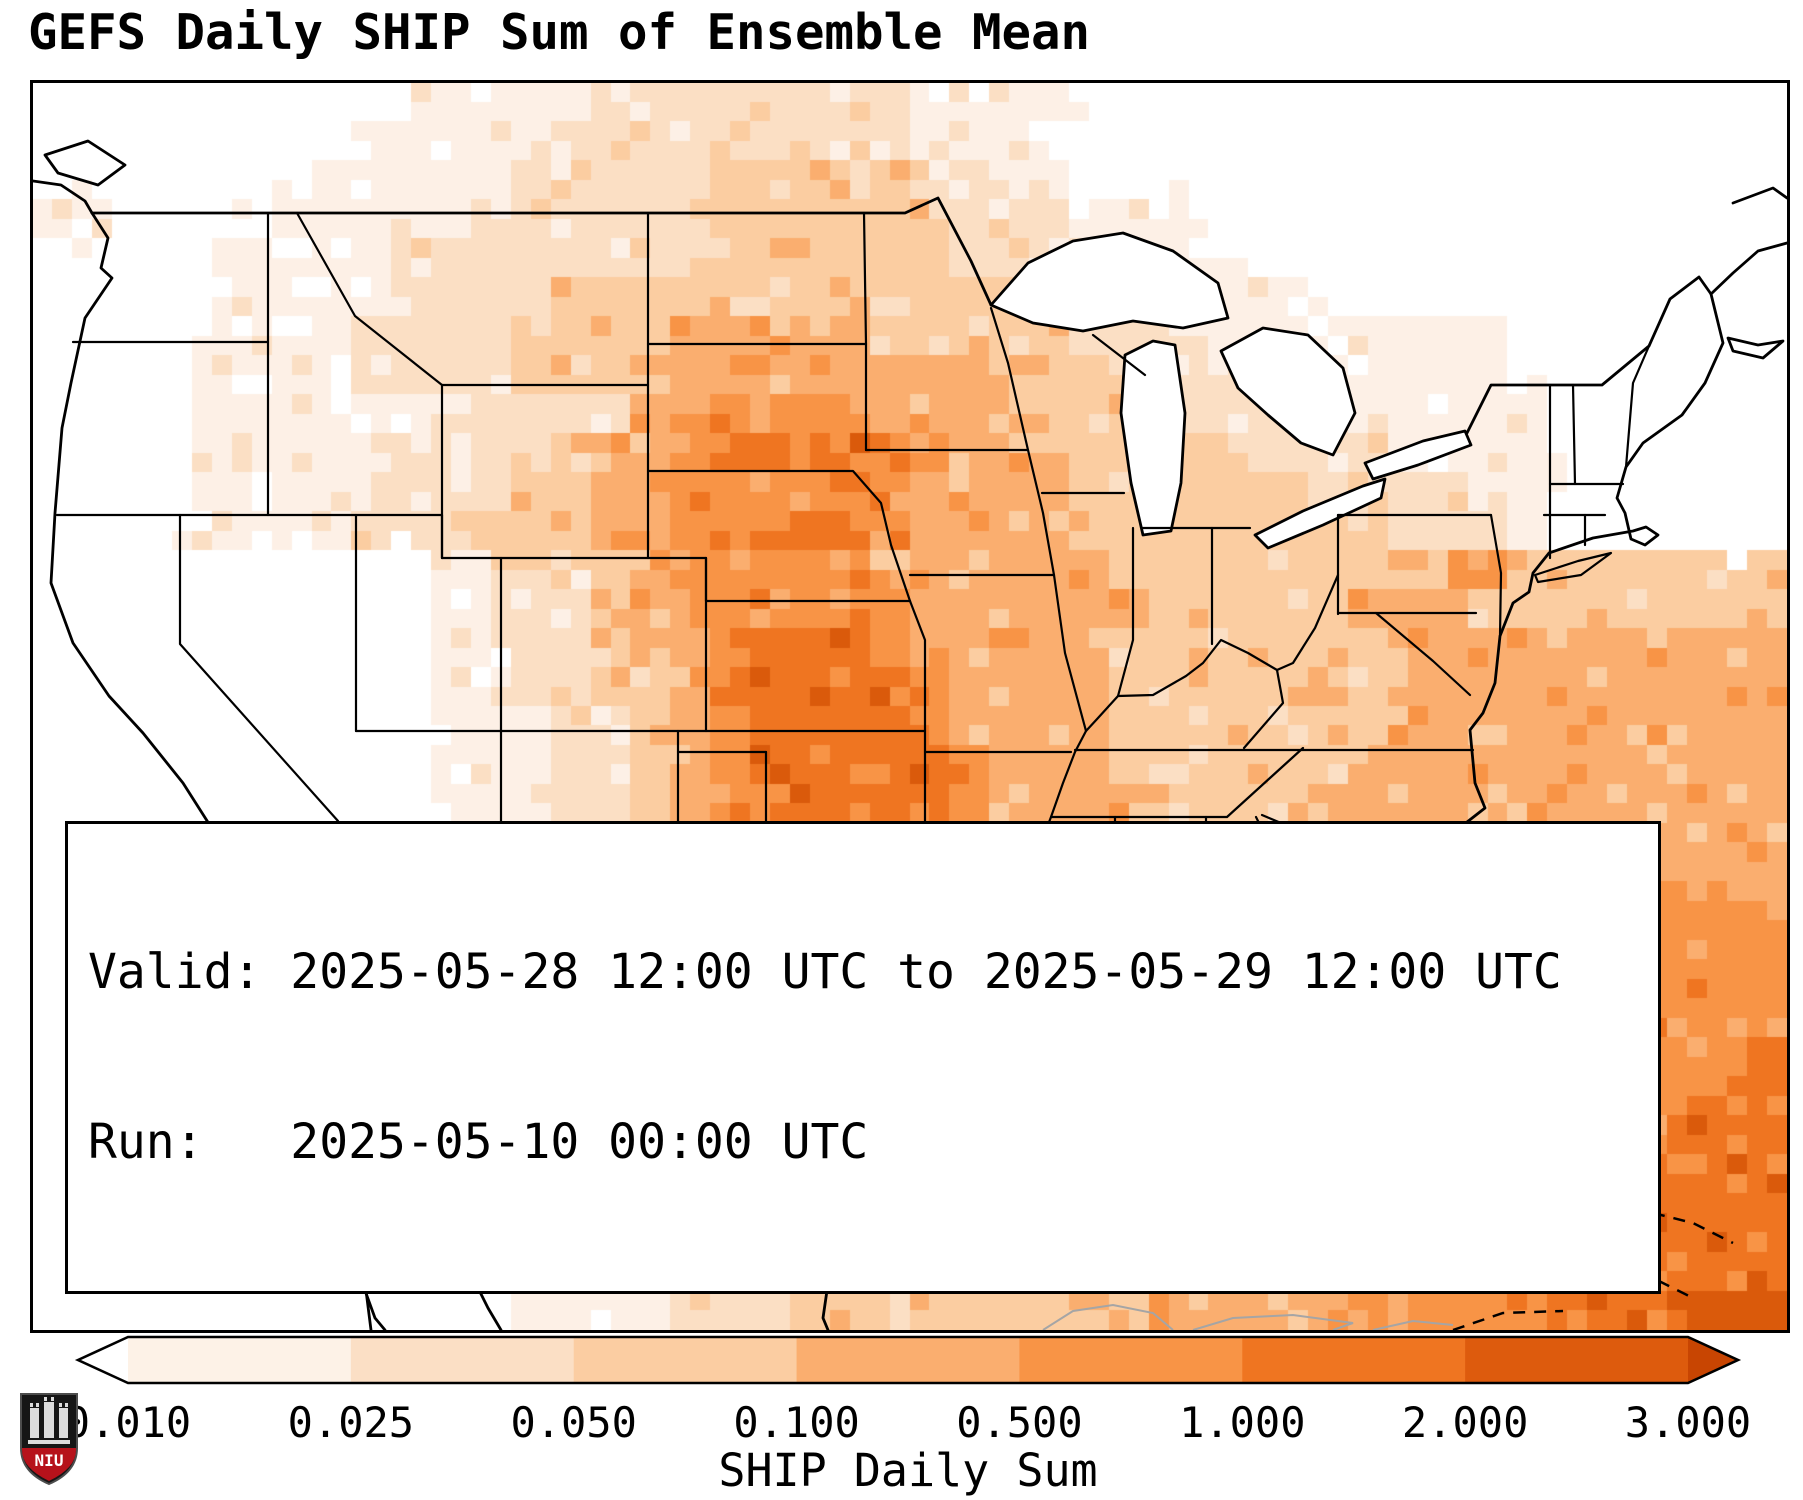 This screenshot has width=1803, height=1500. I want to click on colorbar-tick: 0.050, so click(573, 1422).